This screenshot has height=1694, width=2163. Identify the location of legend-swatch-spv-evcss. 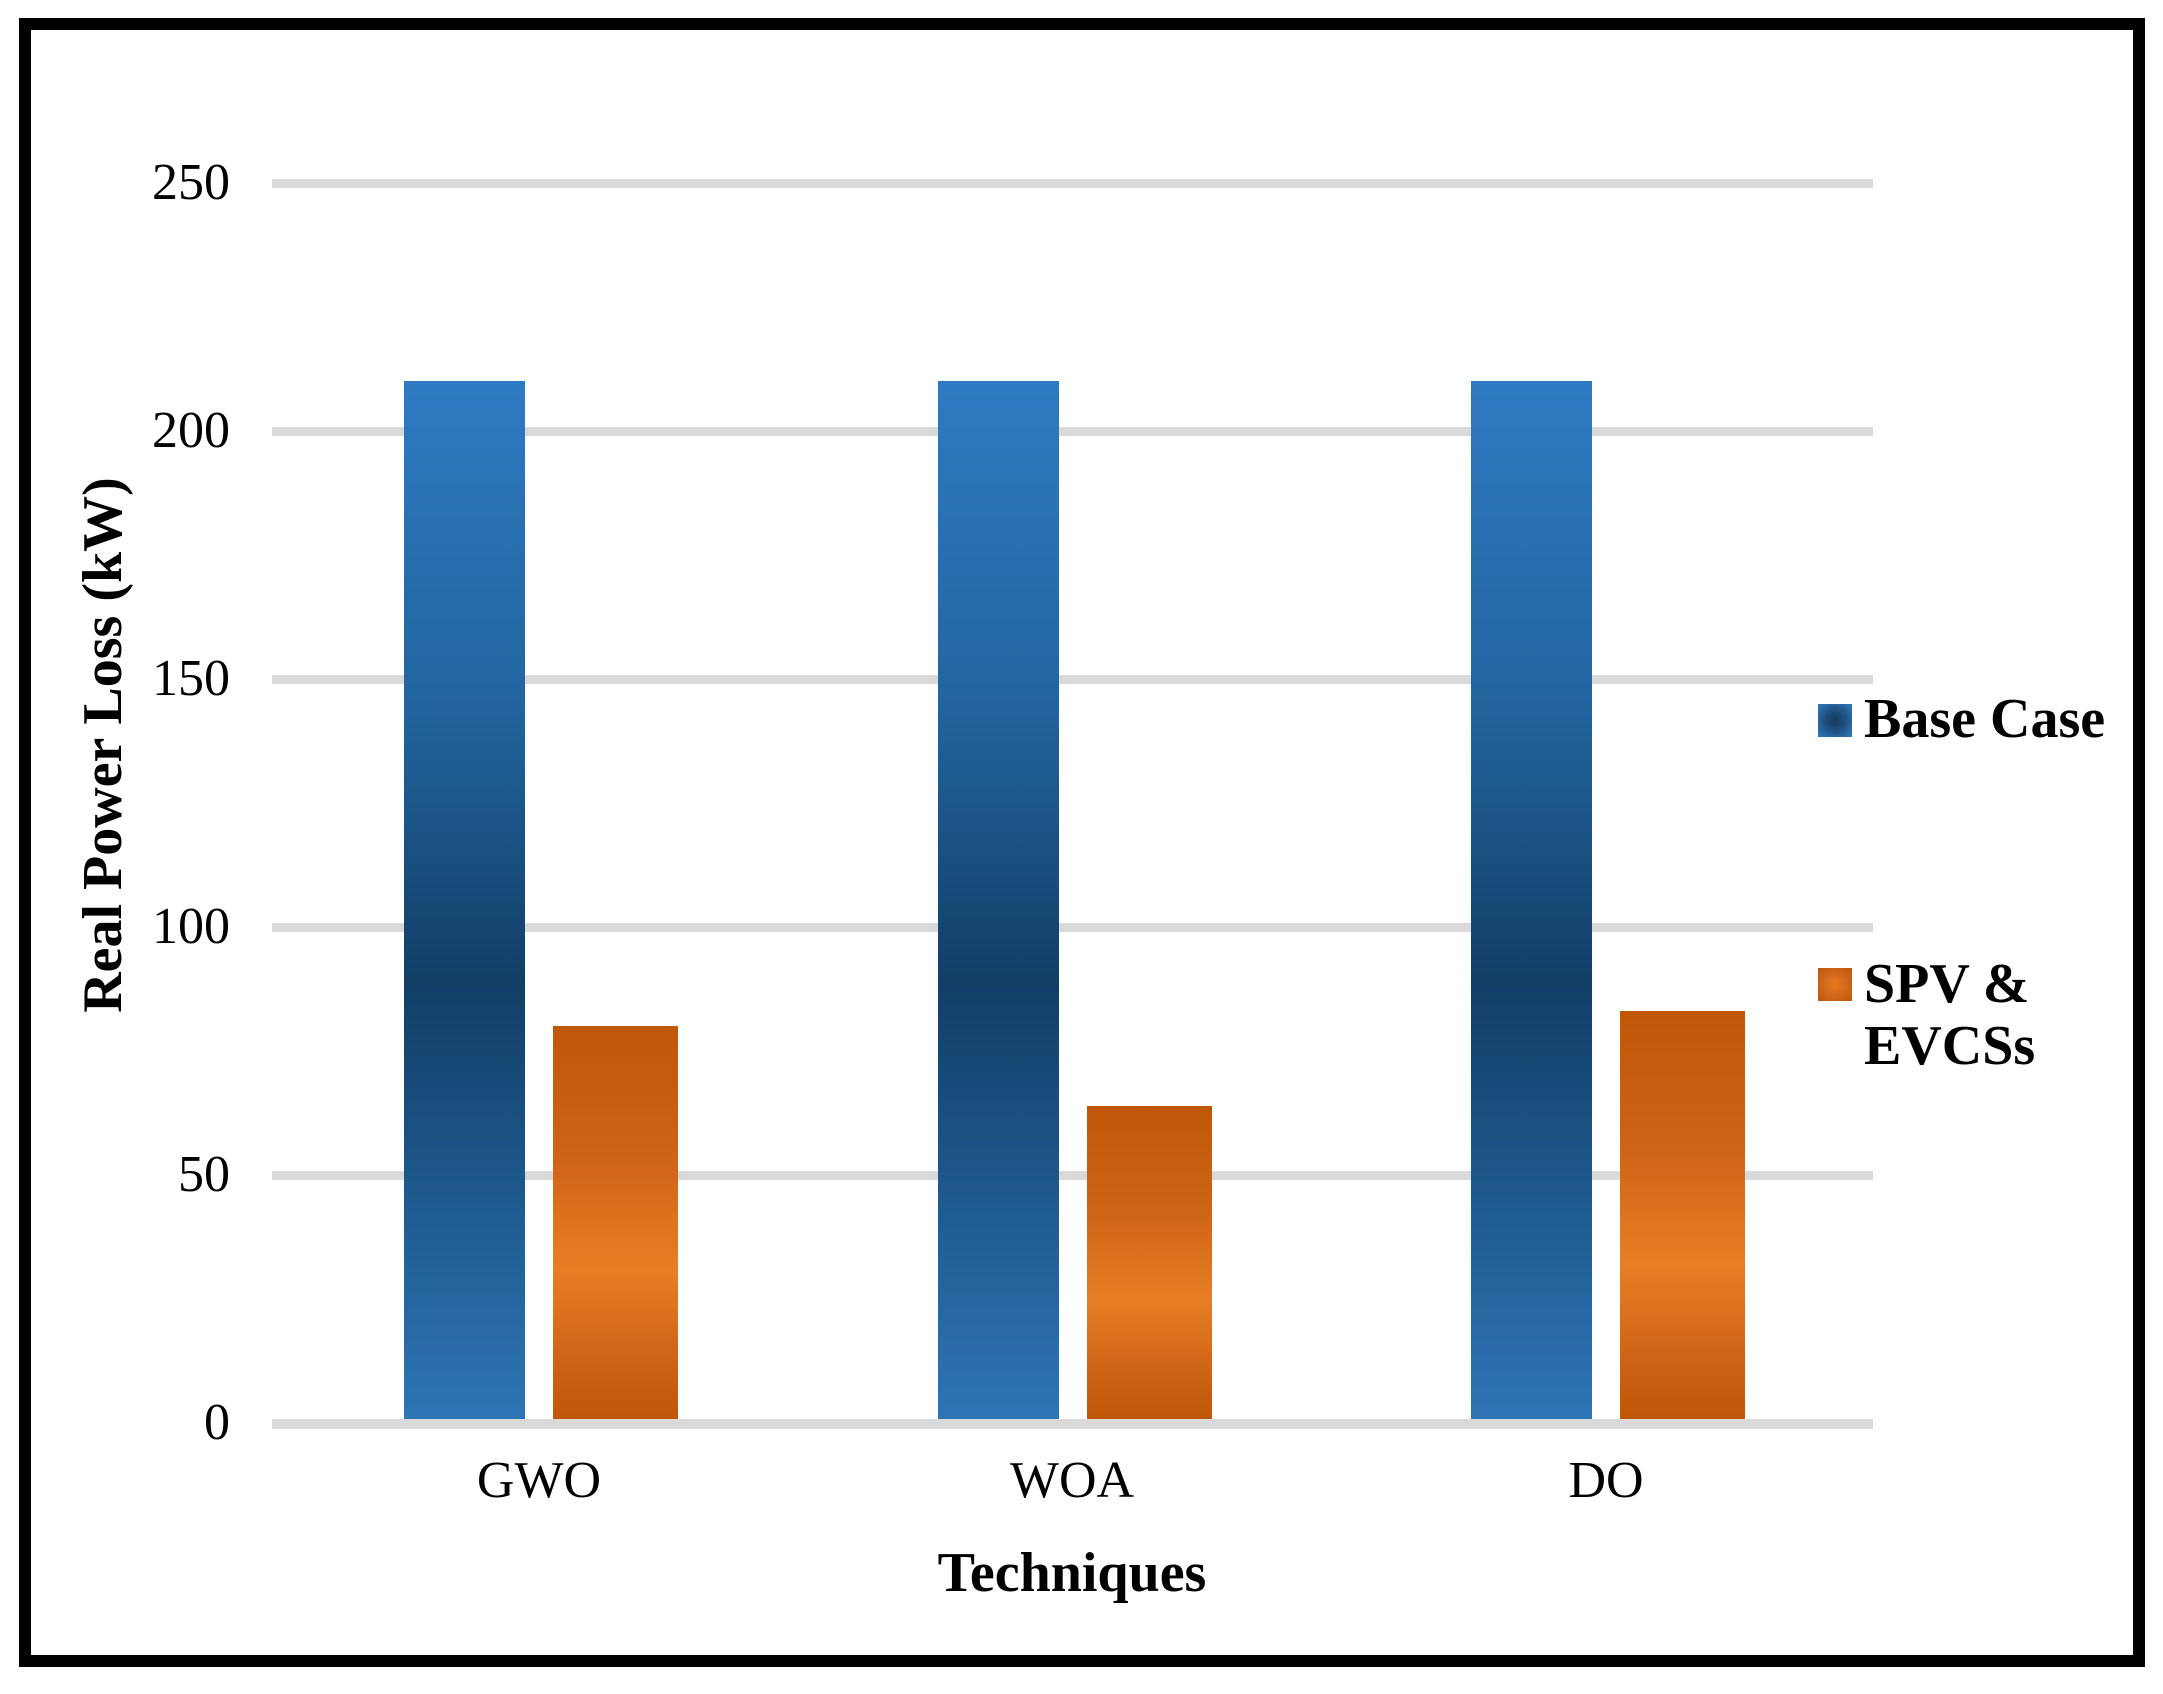
(1835, 984).